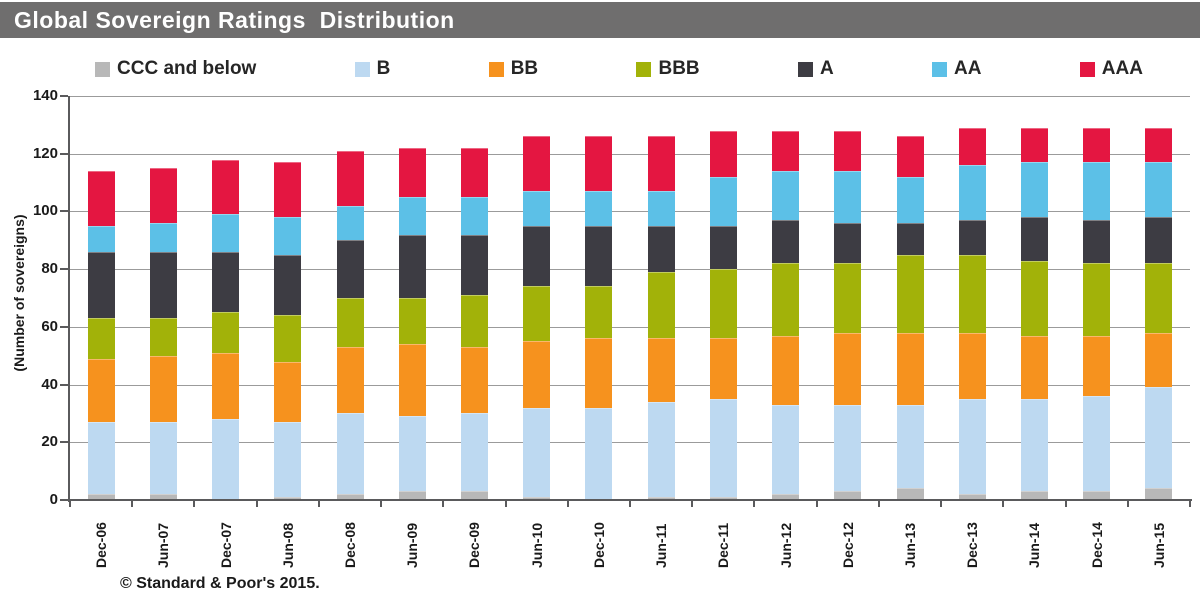  I want to click on legend-label: AAA, so click(1122, 68).